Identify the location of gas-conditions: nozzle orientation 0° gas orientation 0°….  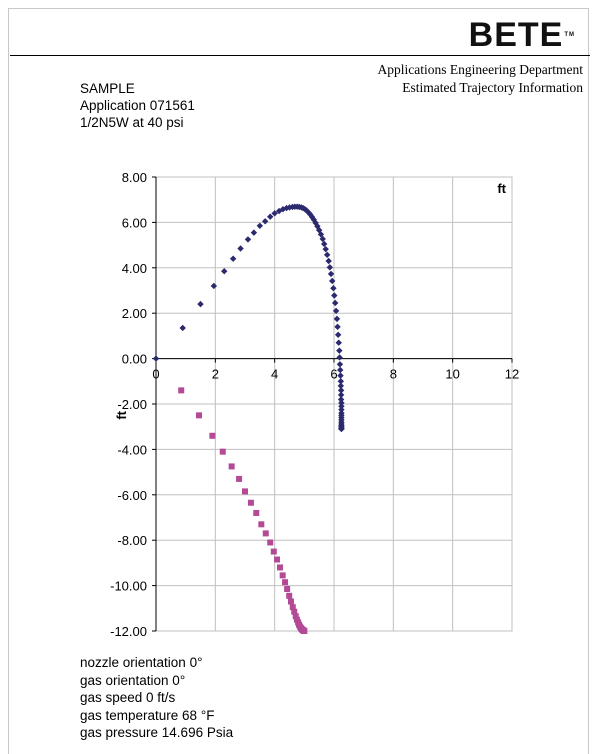
(156, 698).